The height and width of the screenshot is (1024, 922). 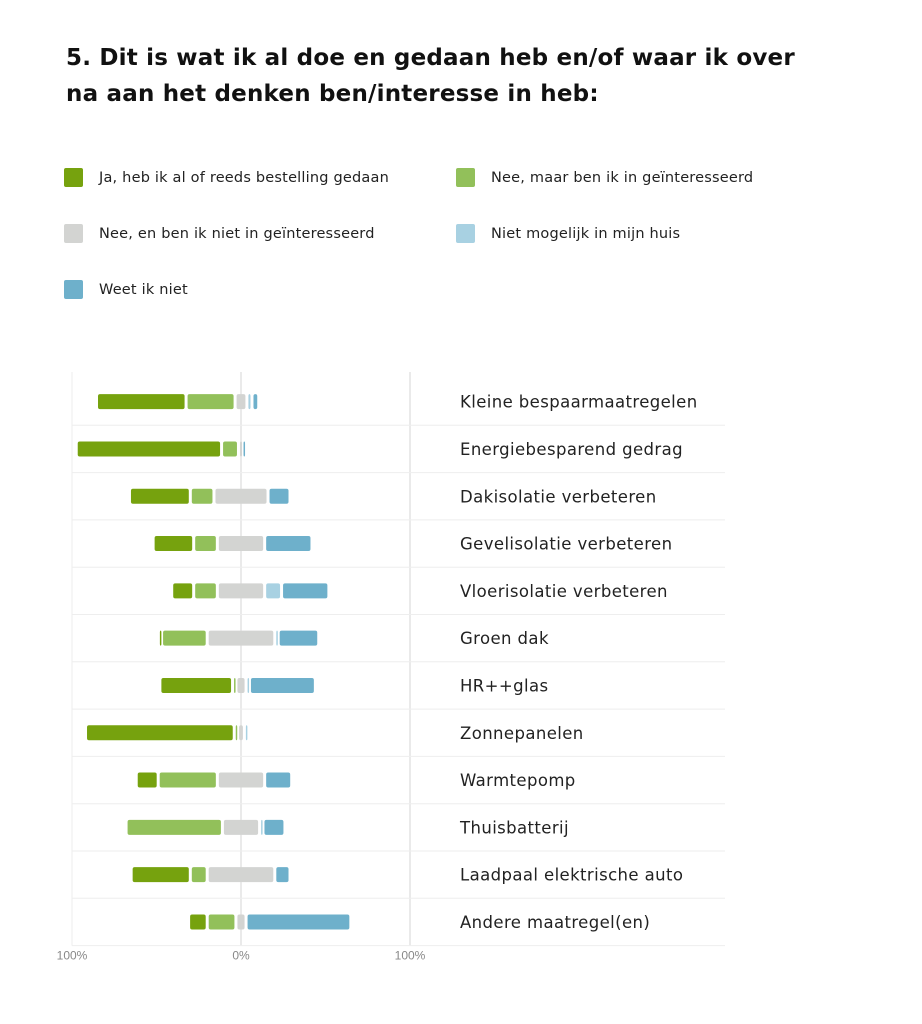 What do you see at coordinates (465, 233) in the screenshot?
I see `legend-swatch-niet-mogelijk` at bounding box center [465, 233].